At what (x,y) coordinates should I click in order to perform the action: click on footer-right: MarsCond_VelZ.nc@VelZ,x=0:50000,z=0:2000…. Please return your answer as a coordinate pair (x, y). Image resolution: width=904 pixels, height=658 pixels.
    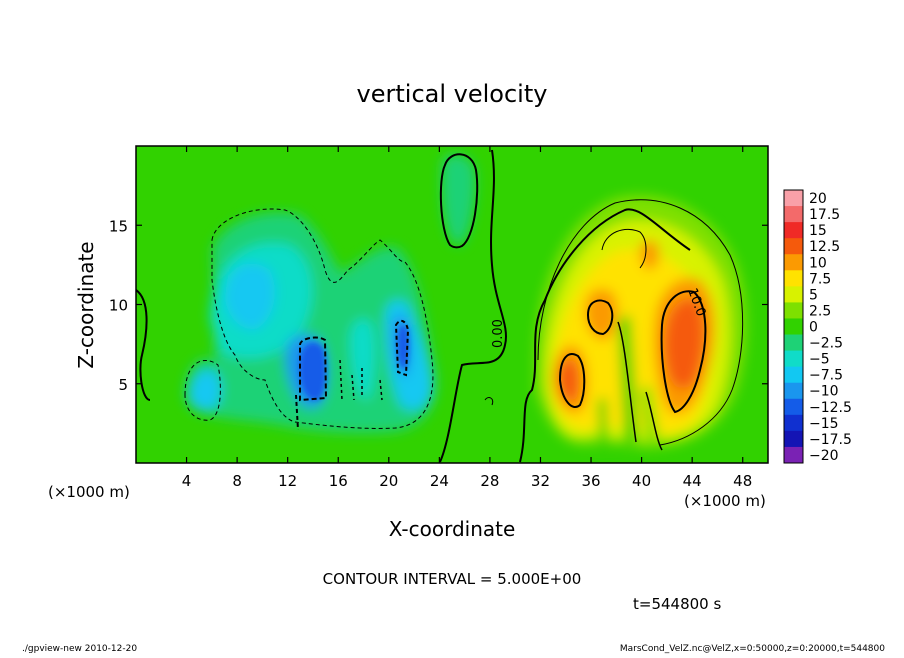
    Looking at the image, I should click on (752, 649).